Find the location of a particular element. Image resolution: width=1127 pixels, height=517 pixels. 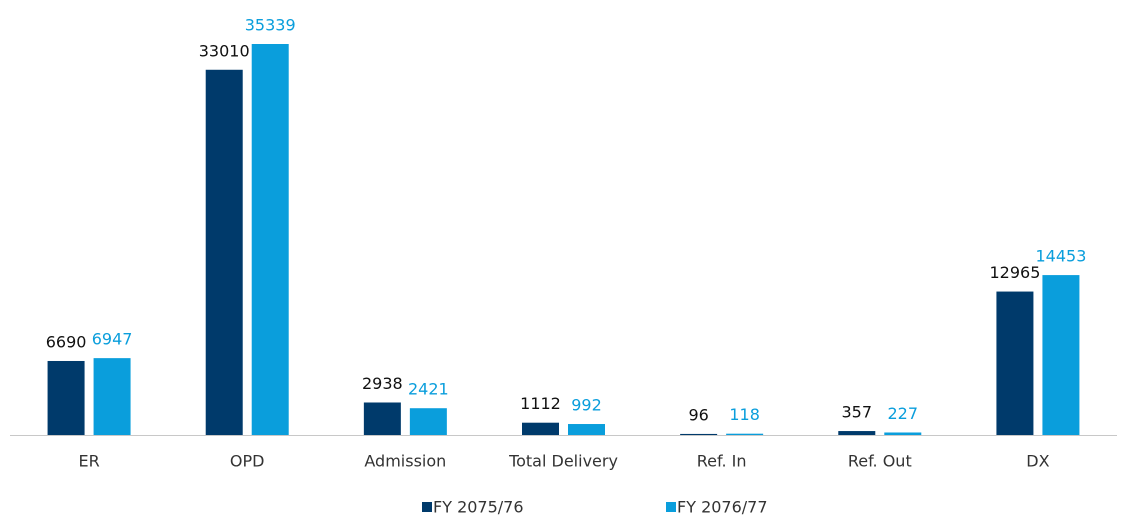

data-label: 6690 is located at coordinates (66, 341).